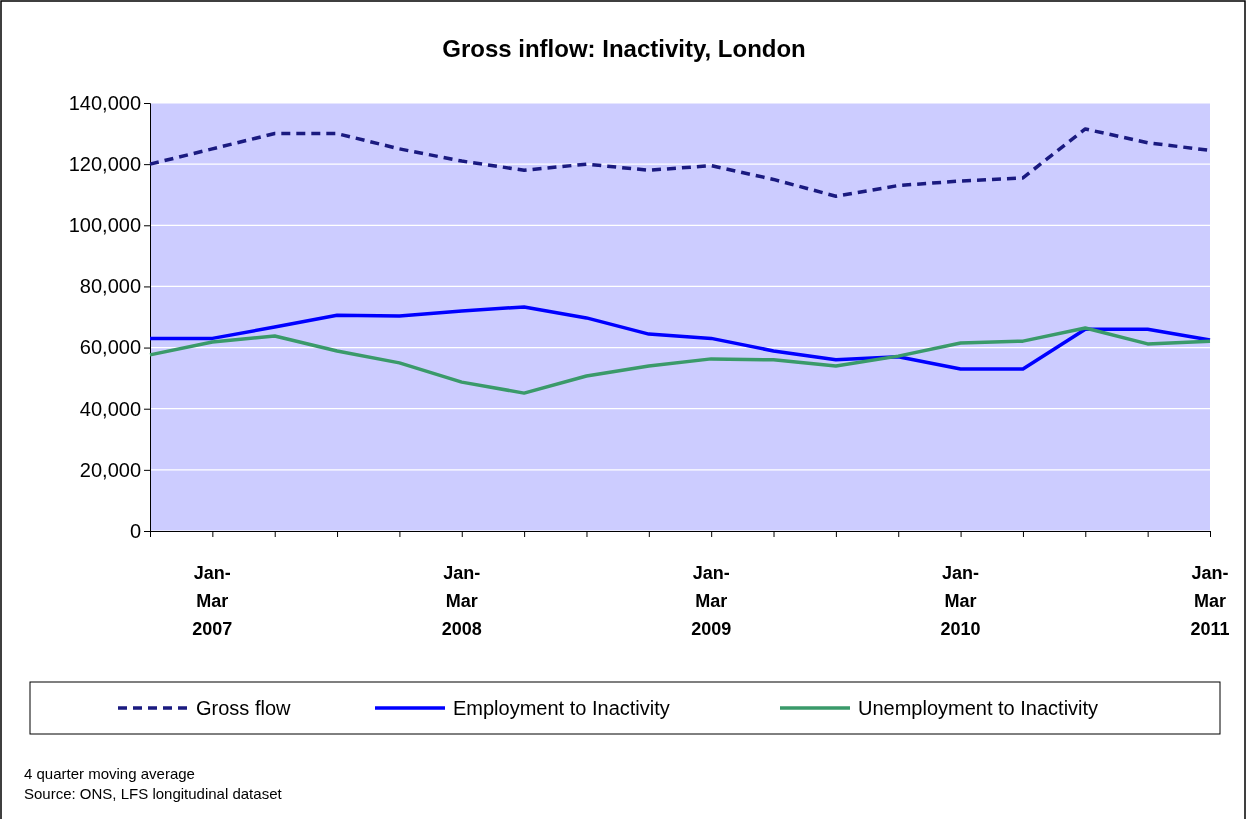  I want to click on y-tick-label: 80,000, so click(110, 286).